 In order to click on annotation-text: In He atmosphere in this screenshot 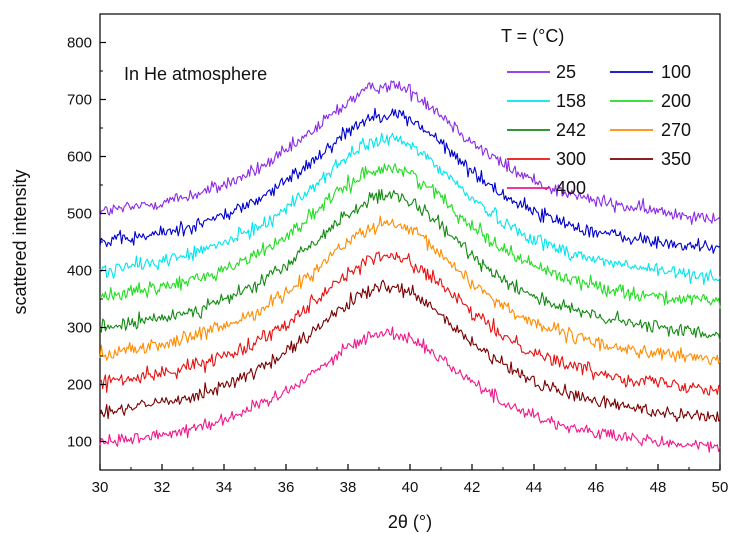, I will do `click(195, 74)`.